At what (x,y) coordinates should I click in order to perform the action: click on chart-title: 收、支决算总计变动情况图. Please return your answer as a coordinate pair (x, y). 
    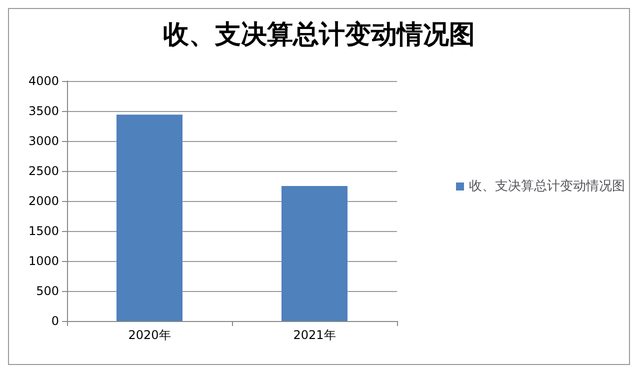
    Looking at the image, I should click on (319, 35).